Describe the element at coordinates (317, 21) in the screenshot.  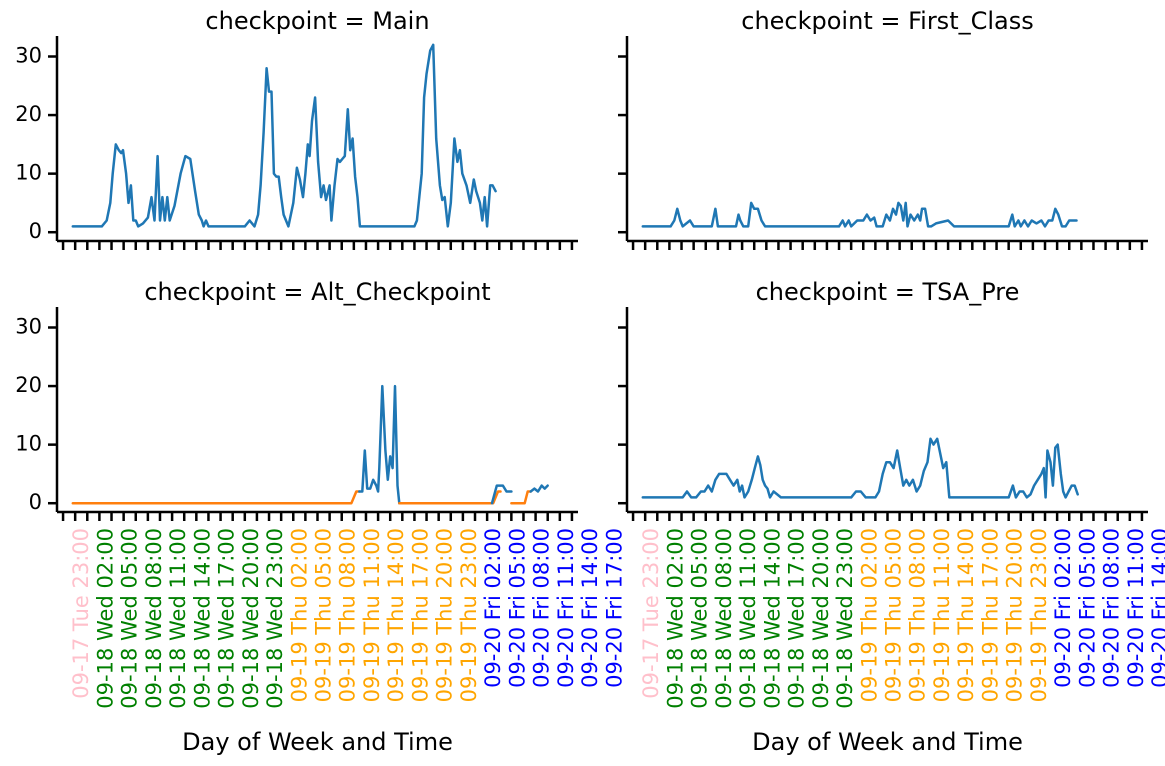
I see `panel-title: checkpoint = Main` at that location.